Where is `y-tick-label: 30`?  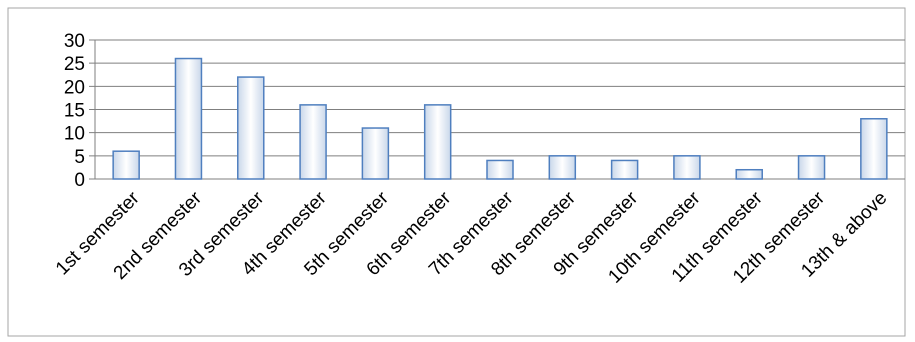 y-tick-label: 30 is located at coordinates (74, 41).